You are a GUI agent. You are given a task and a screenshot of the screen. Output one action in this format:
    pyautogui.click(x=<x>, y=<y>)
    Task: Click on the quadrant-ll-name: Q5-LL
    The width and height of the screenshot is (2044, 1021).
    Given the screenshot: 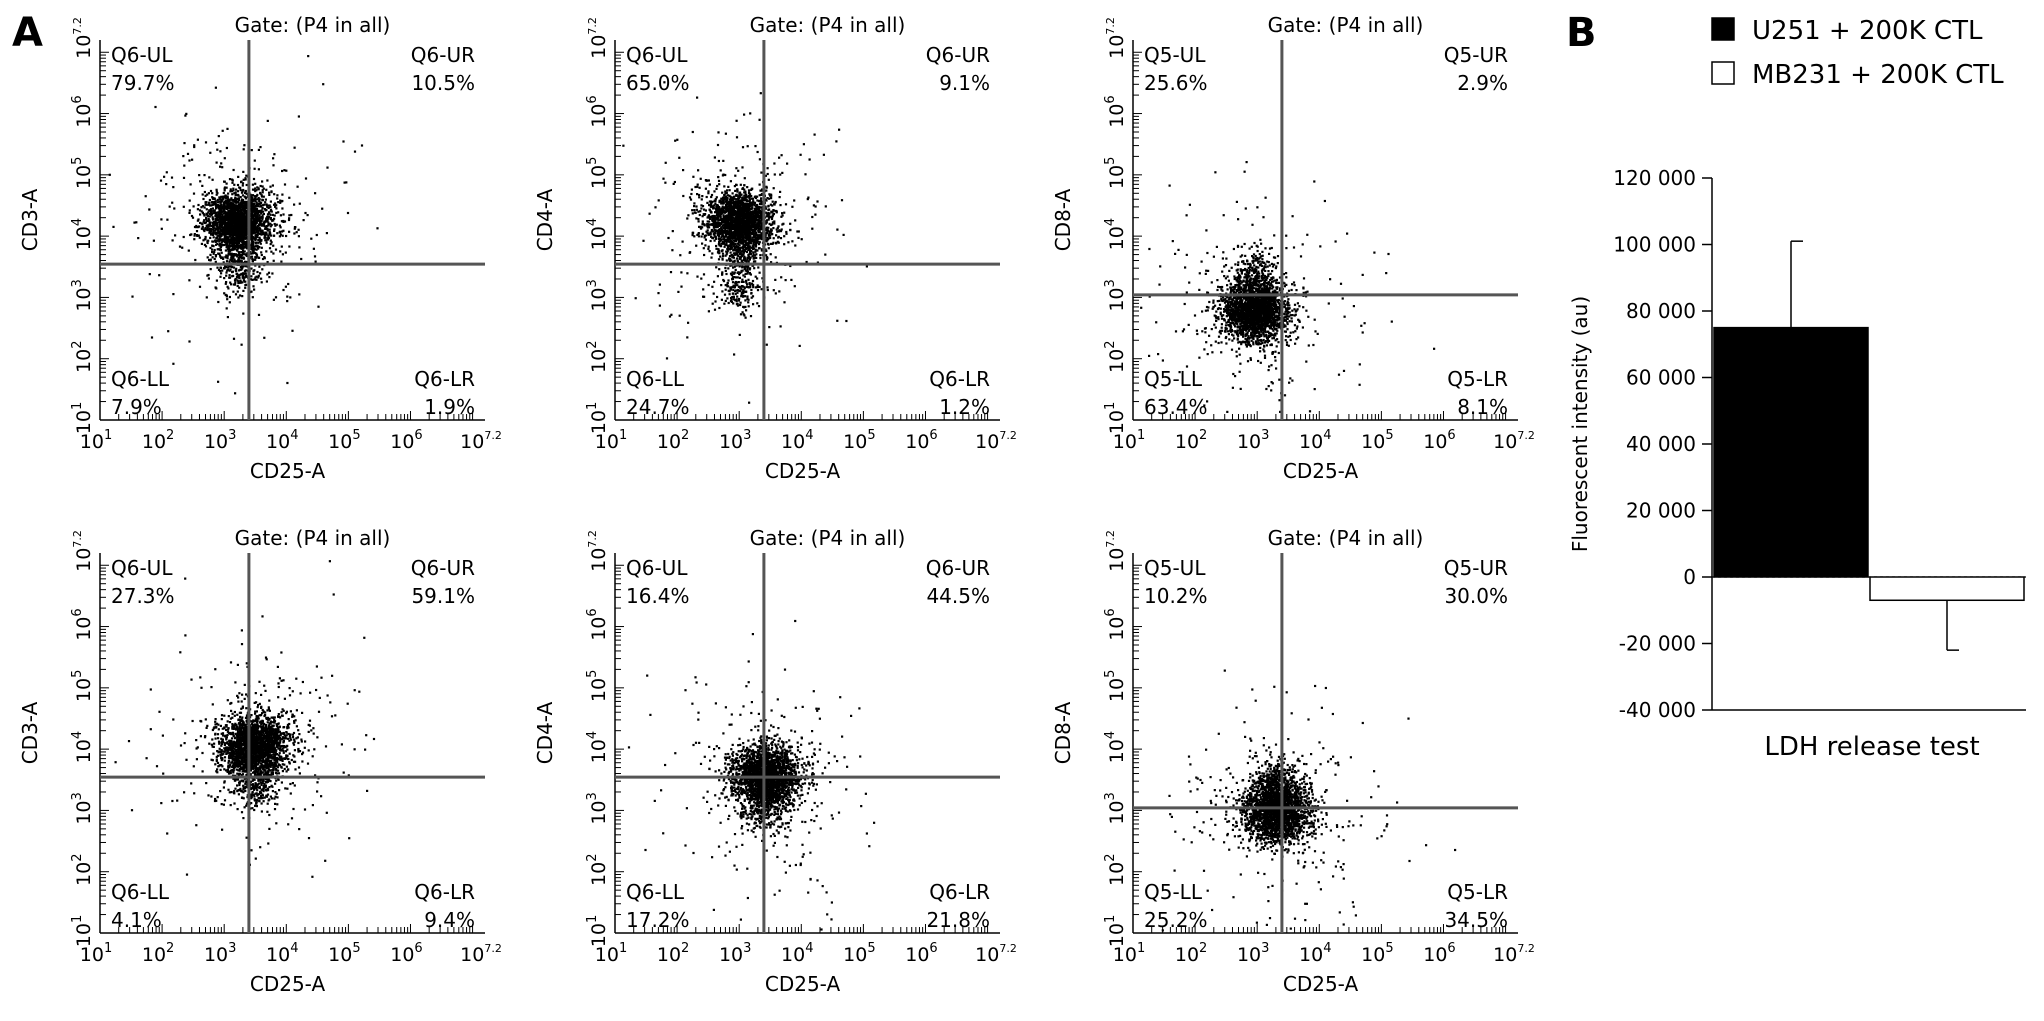 What is the action you would take?
    pyautogui.click(x=1173, y=892)
    